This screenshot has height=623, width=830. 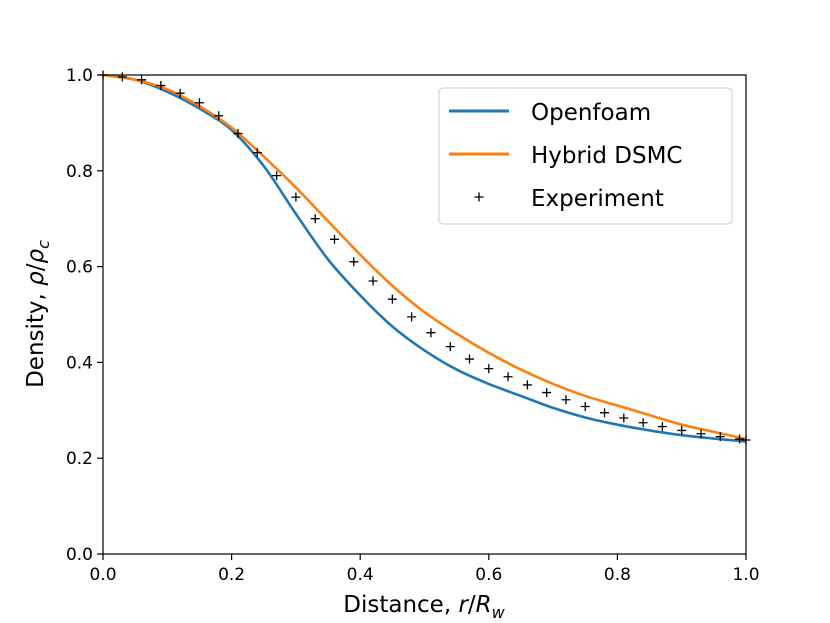 I want to click on y-tick-label: 0.0, so click(x=79, y=555).